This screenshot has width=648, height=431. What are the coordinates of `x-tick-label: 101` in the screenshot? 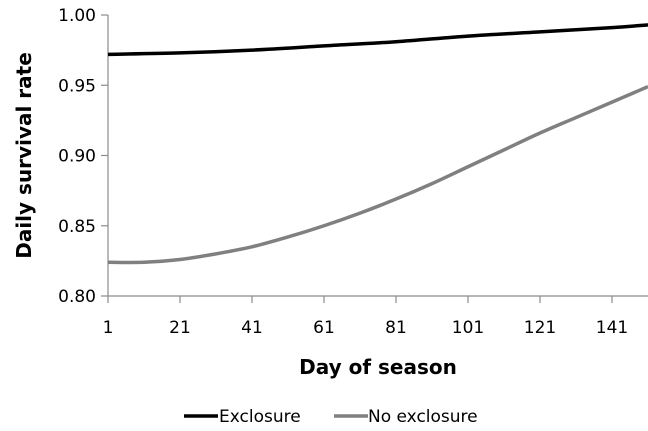 It's located at (468, 328).